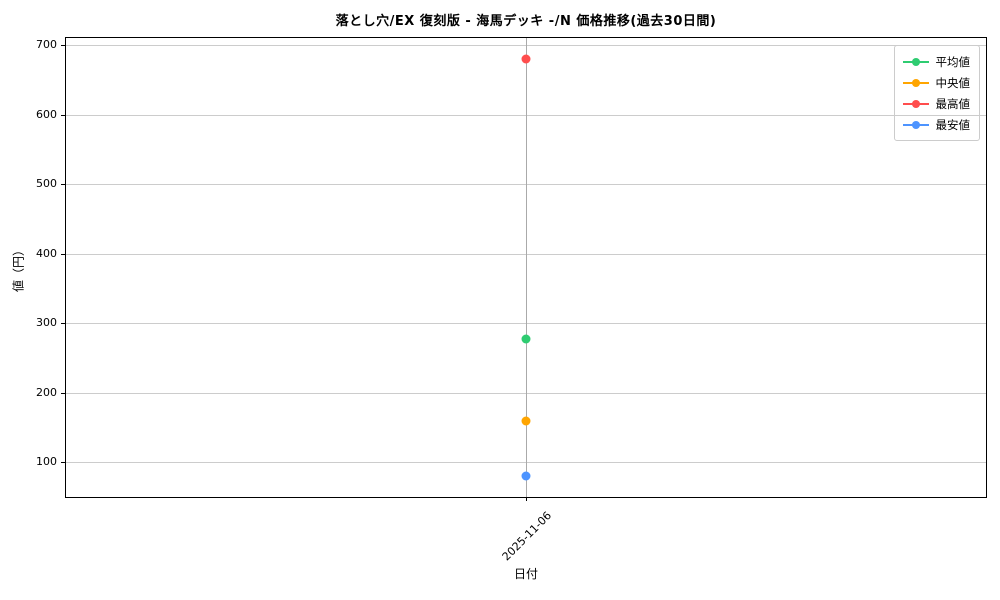 The image size is (1000, 600). Describe the element at coordinates (46, 44) in the screenshot. I see `y-tick-label: 700` at that location.